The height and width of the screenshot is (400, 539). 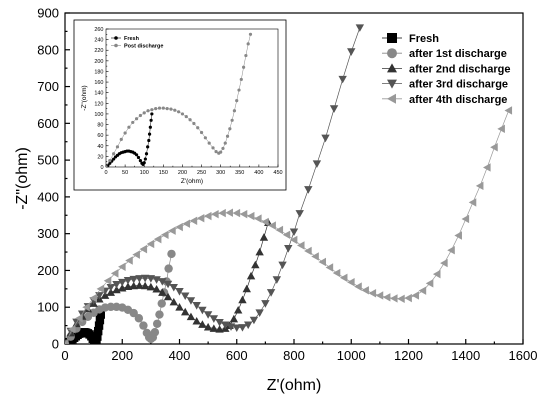 What do you see at coordinates (48, 307) in the screenshot?
I see `main-y-tick-label: 100` at bounding box center [48, 307].